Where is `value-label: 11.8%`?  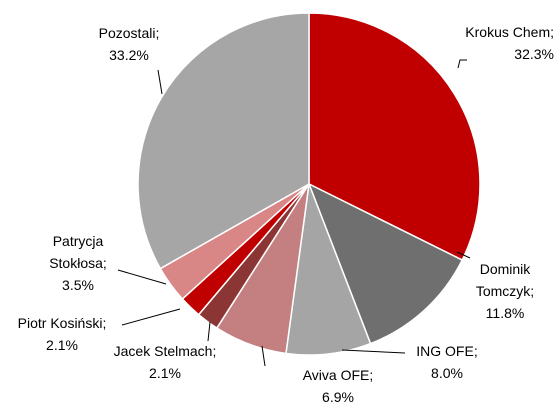 value-label: 11.8% is located at coordinates (505, 313).